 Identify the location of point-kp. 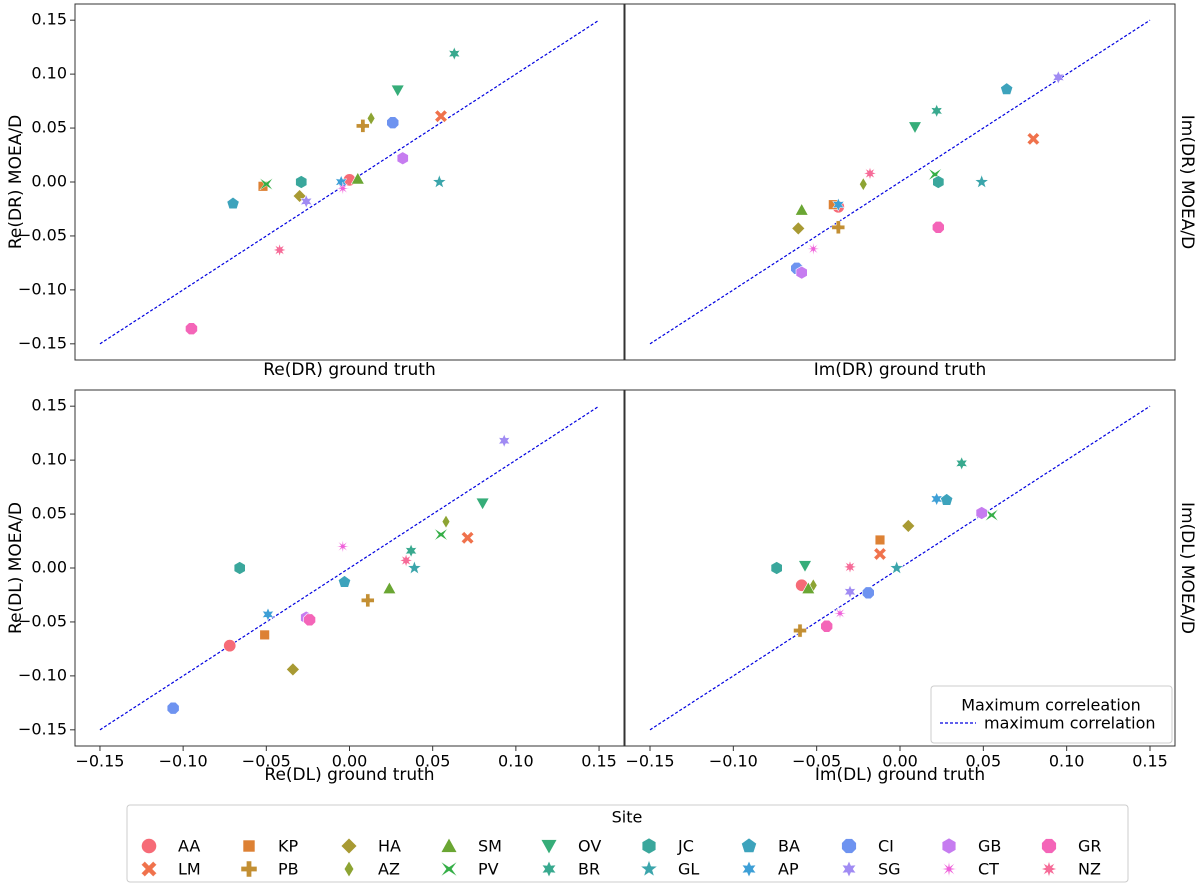
(264, 635).